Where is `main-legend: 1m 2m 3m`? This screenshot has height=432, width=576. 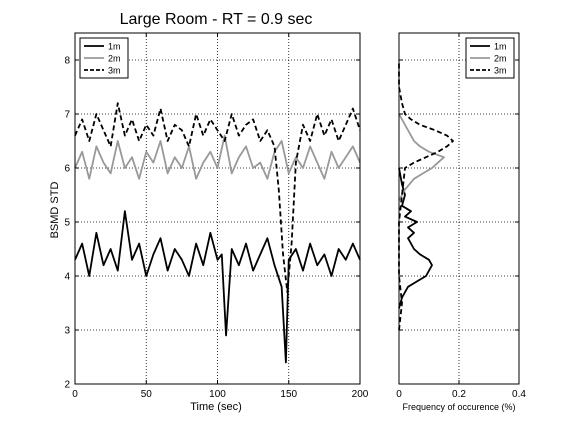 main-legend: 1m 2m 3m is located at coordinates (104, 58).